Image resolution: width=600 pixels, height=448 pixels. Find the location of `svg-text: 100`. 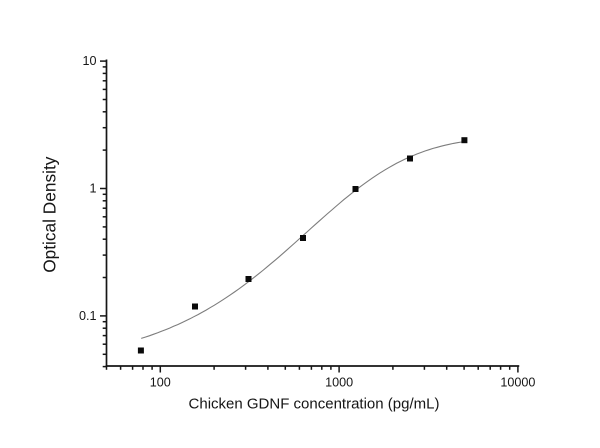

svg-text: 100 is located at coordinates (160, 383).